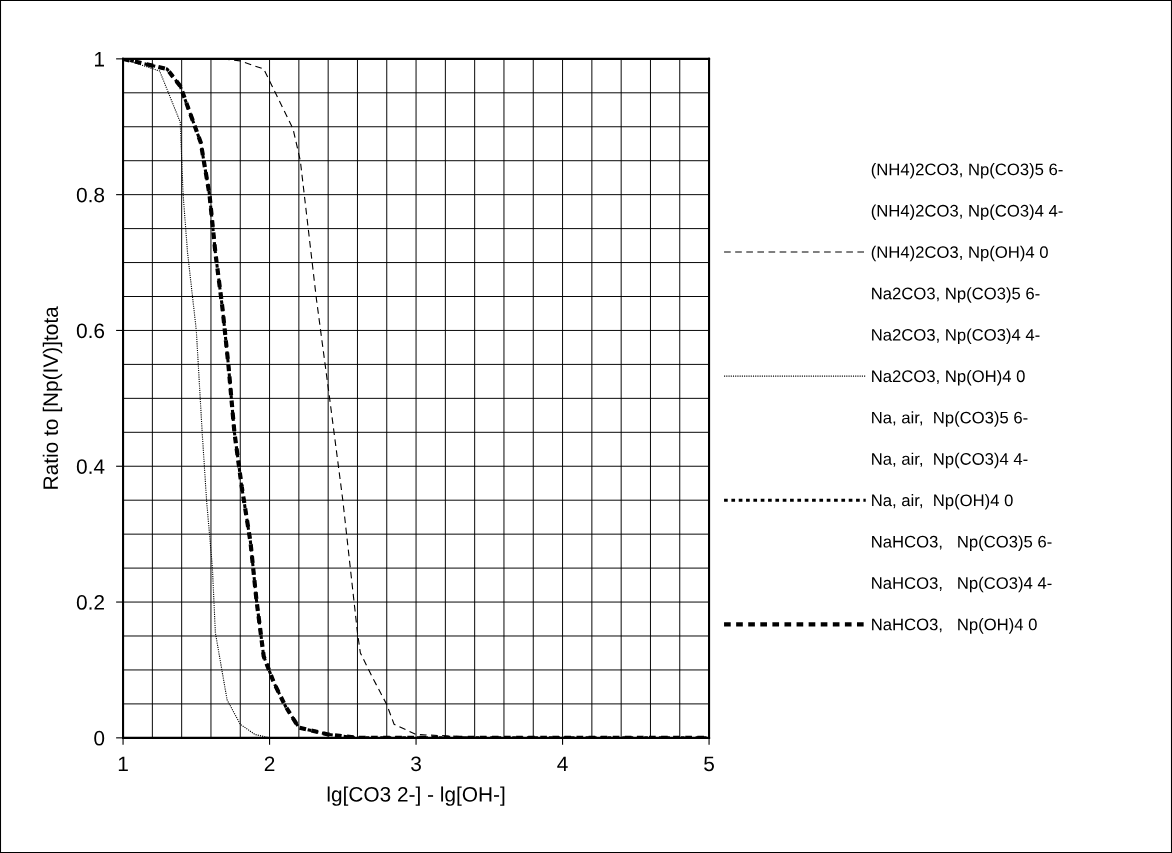 The width and height of the screenshot is (1172, 853). I want to click on y-tick-label: 0, so click(99, 738).